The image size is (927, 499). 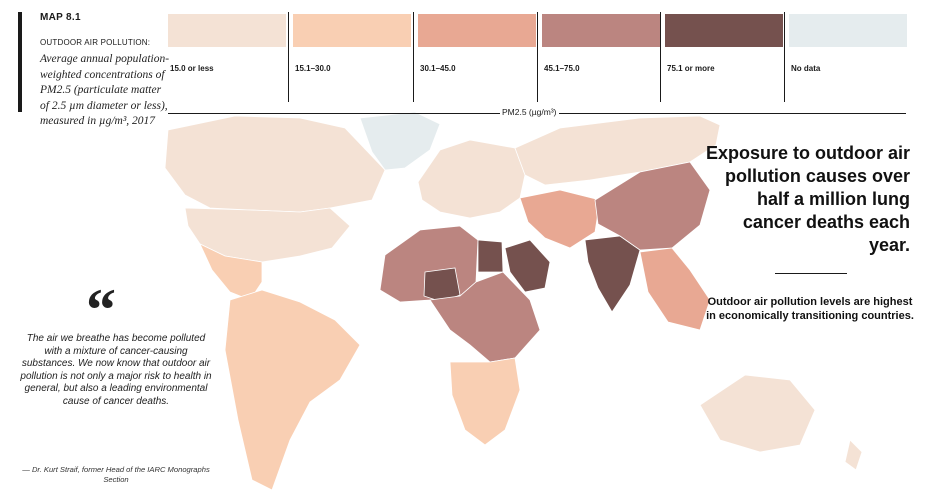 What do you see at coordinates (485, 401) in the screenshot?
I see `region-southern-africa` at bounding box center [485, 401].